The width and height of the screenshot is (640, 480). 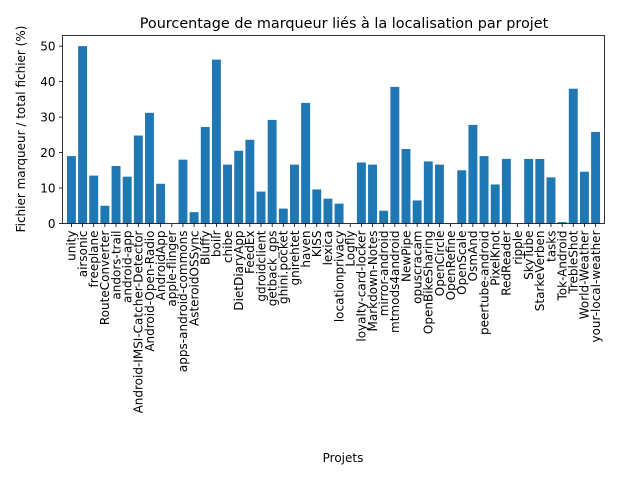 I want to click on x-tick-label: AsteroidOSSync, so click(x=194, y=279).